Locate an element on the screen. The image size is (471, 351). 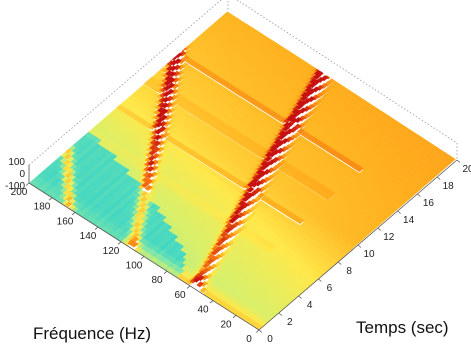
amplitude-tick-label: 0 is located at coordinates (22, 174).